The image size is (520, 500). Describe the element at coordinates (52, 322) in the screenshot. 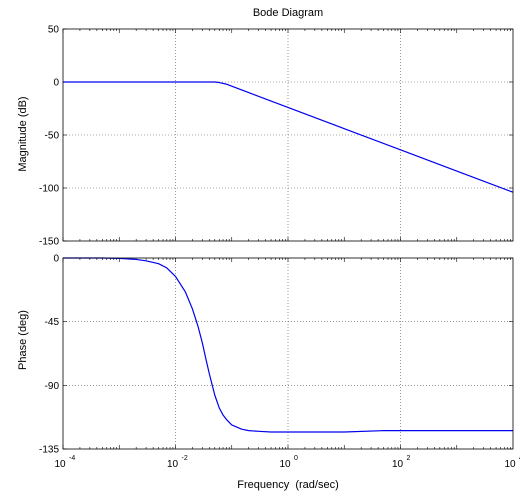

I see `y-tick-label: -45` at that location.